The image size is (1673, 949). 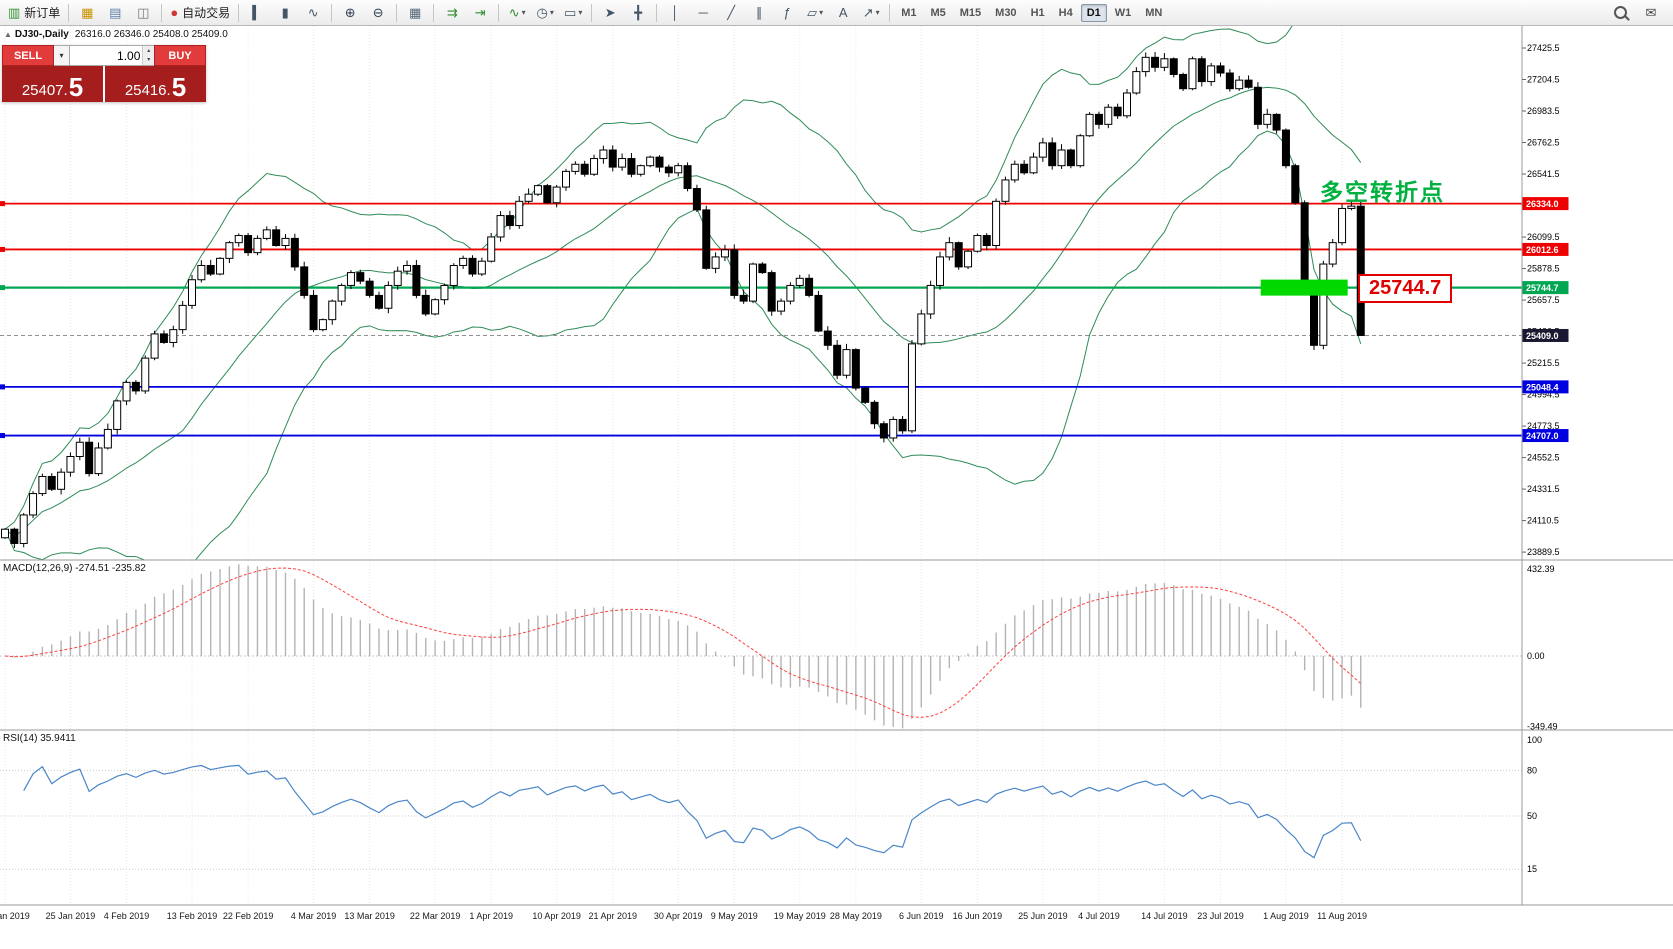 I want to click on zoom-out-icon: ⊖, so click(x=378, y=12).